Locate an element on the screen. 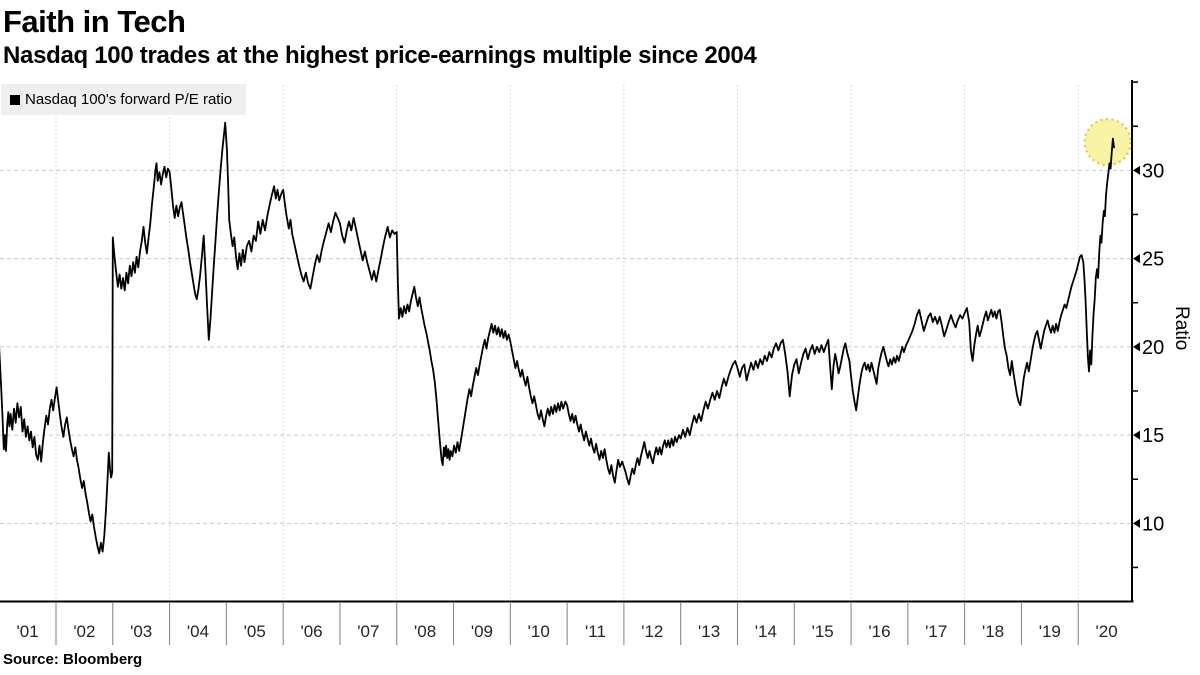 The height and width of the screenshot is (675, 1200). y-axis-tick-label: 30 is located at coordinates (1153, 171).